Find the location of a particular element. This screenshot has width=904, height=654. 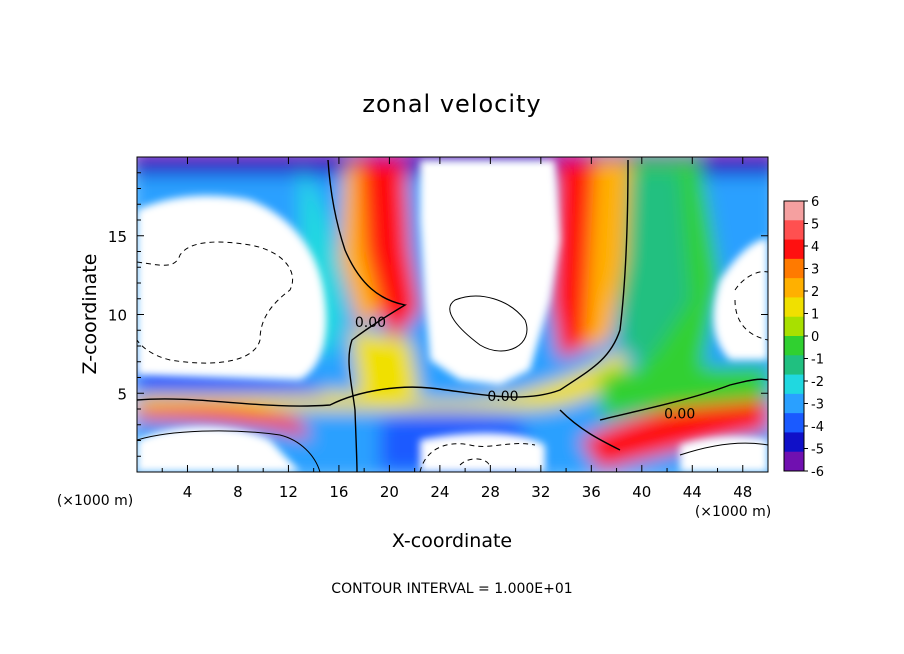

white-region-right is located at coordinates (740, 299).